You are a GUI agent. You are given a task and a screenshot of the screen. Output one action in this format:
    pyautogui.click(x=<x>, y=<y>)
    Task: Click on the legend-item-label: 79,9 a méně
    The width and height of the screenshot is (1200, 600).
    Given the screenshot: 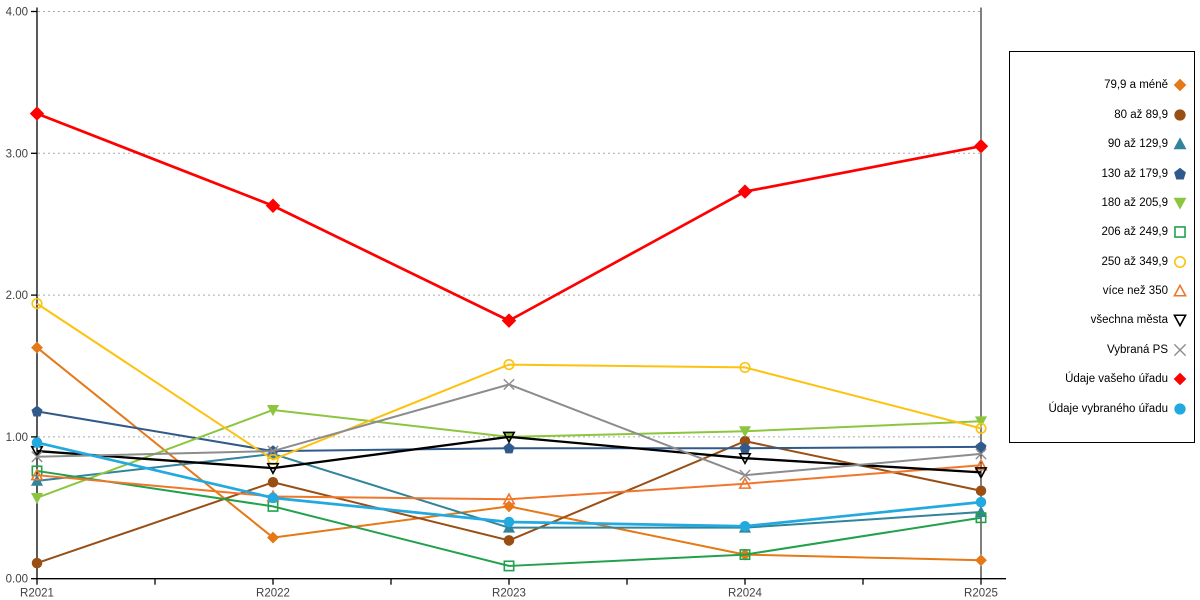 What is the action you would take?
    pyautogui.click(x=1136, y=85)
    